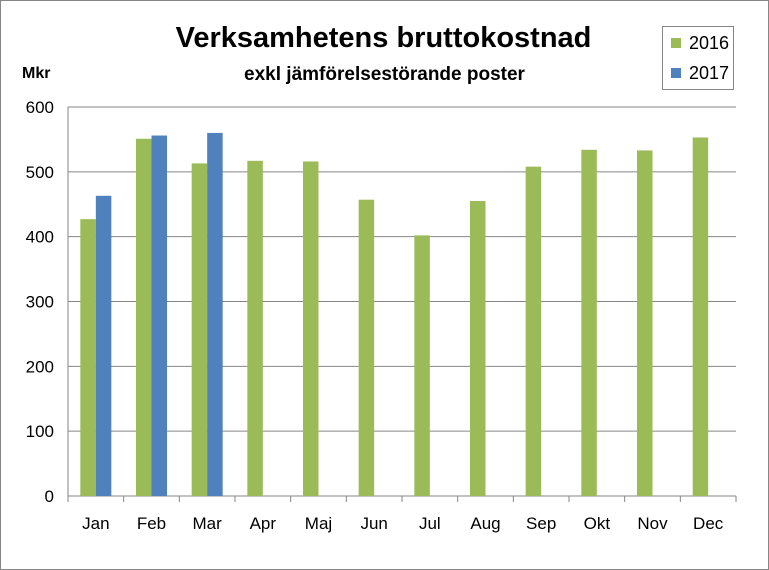  I want to click on legend-item-2016: 2016, so click(700, 43).